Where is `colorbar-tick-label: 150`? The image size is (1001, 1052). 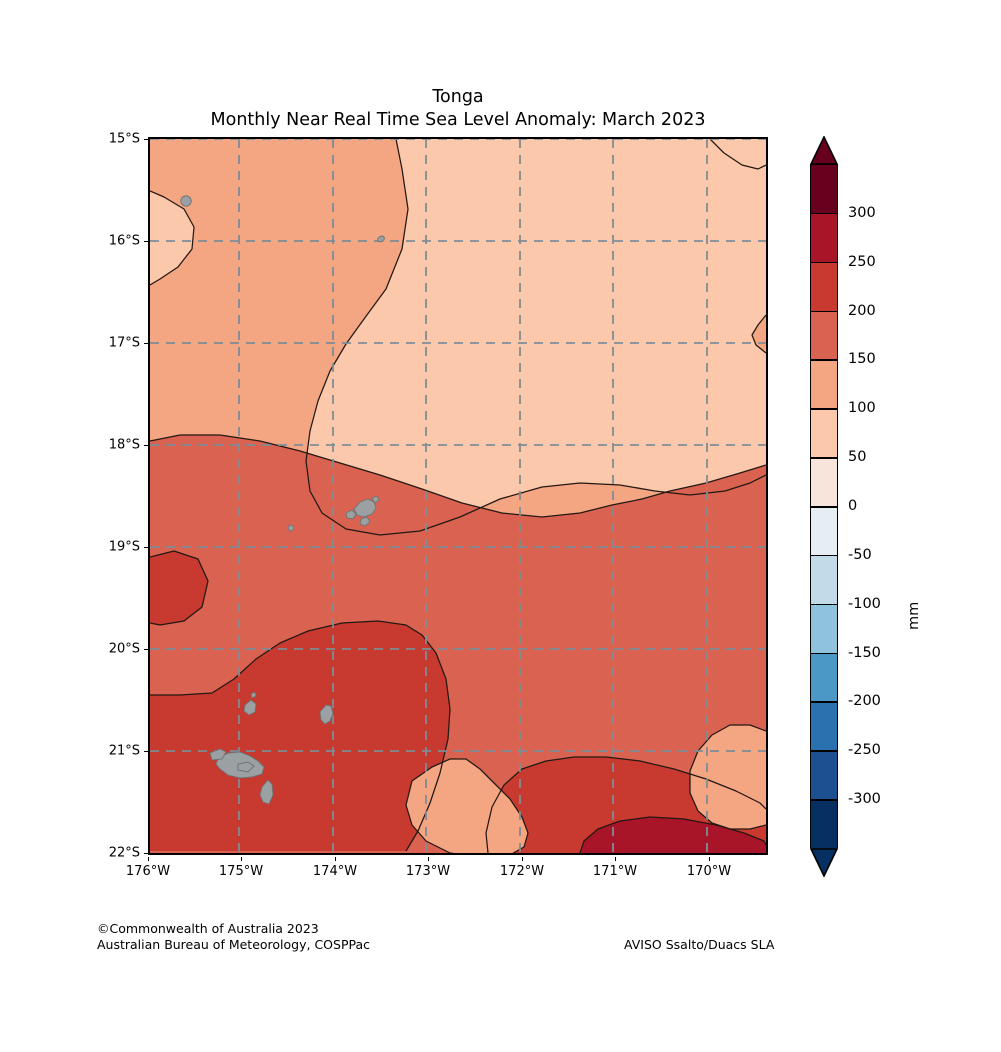
colorbar-tick-label: 150 is located at coordinates (862, 359).